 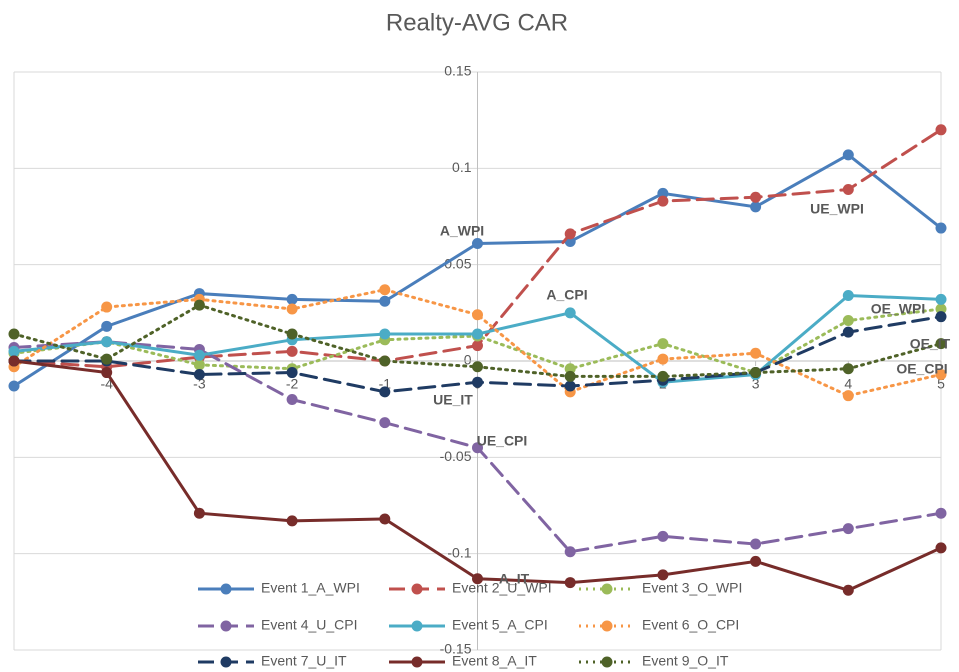 I want to click on x-tick-label: 3, so click(x=756, y=384).